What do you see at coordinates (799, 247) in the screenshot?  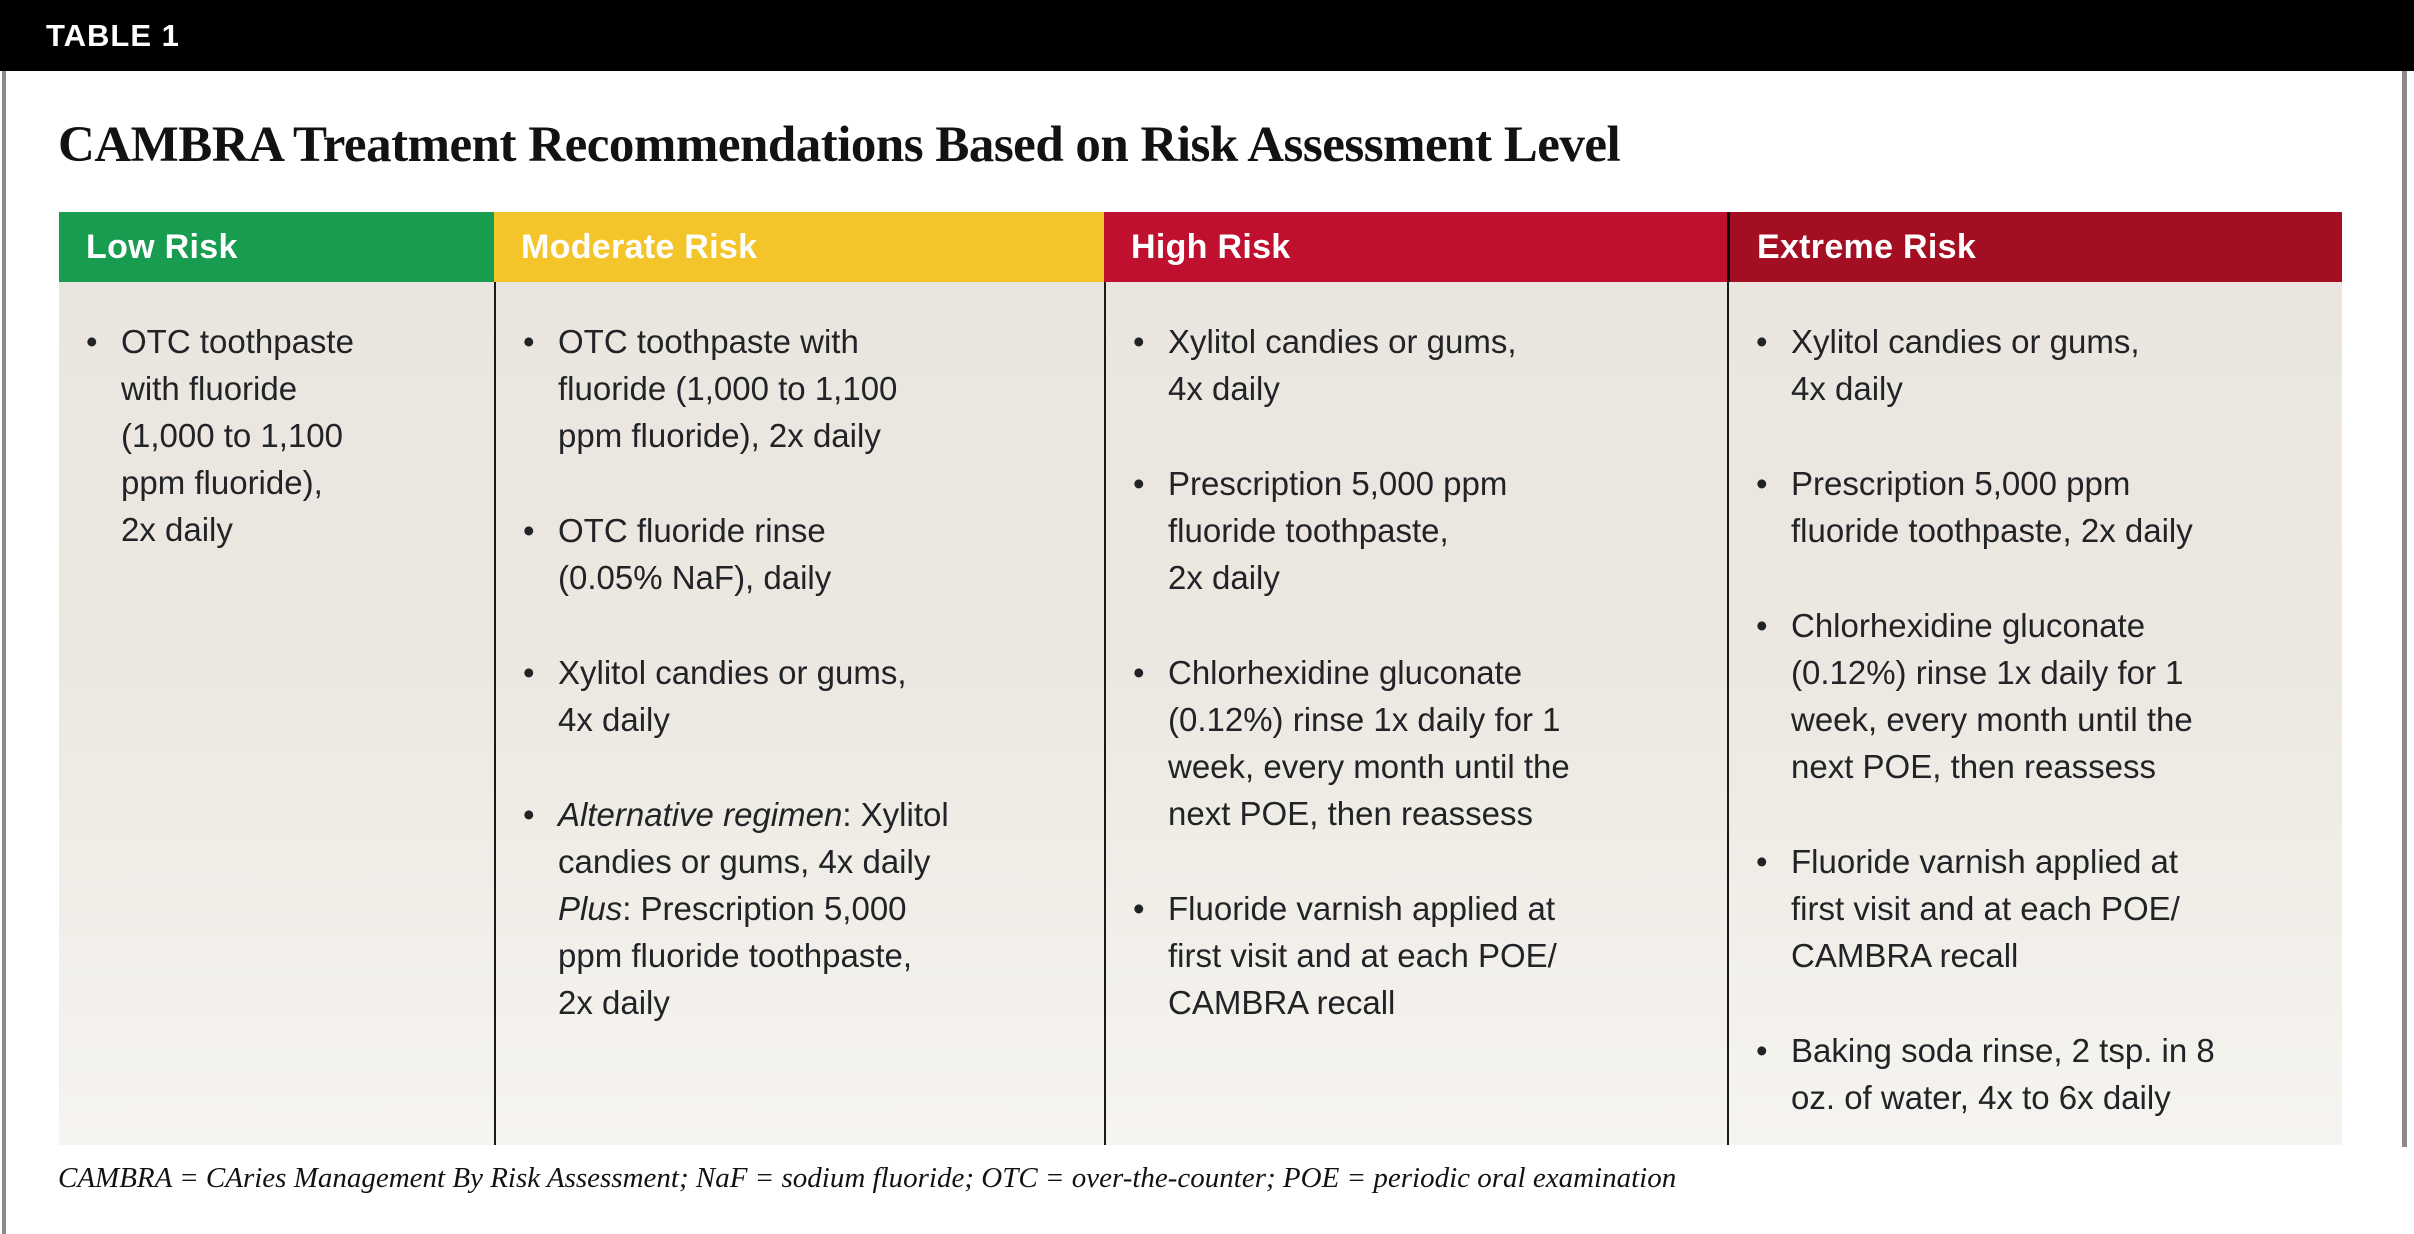 I see `column-header-moderate-risk: Moderate Risk` at bounding box center [799, 247].